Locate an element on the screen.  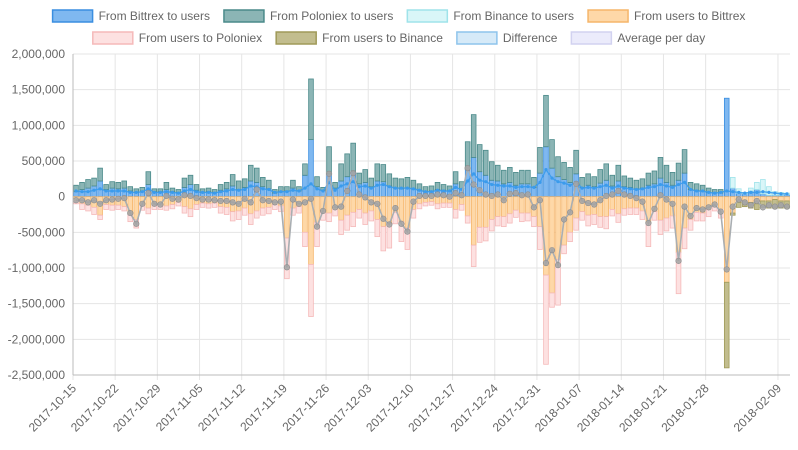
legend-label-from-users-to-poloniex: From users to Poloniex is located at coordinates (200, 38).